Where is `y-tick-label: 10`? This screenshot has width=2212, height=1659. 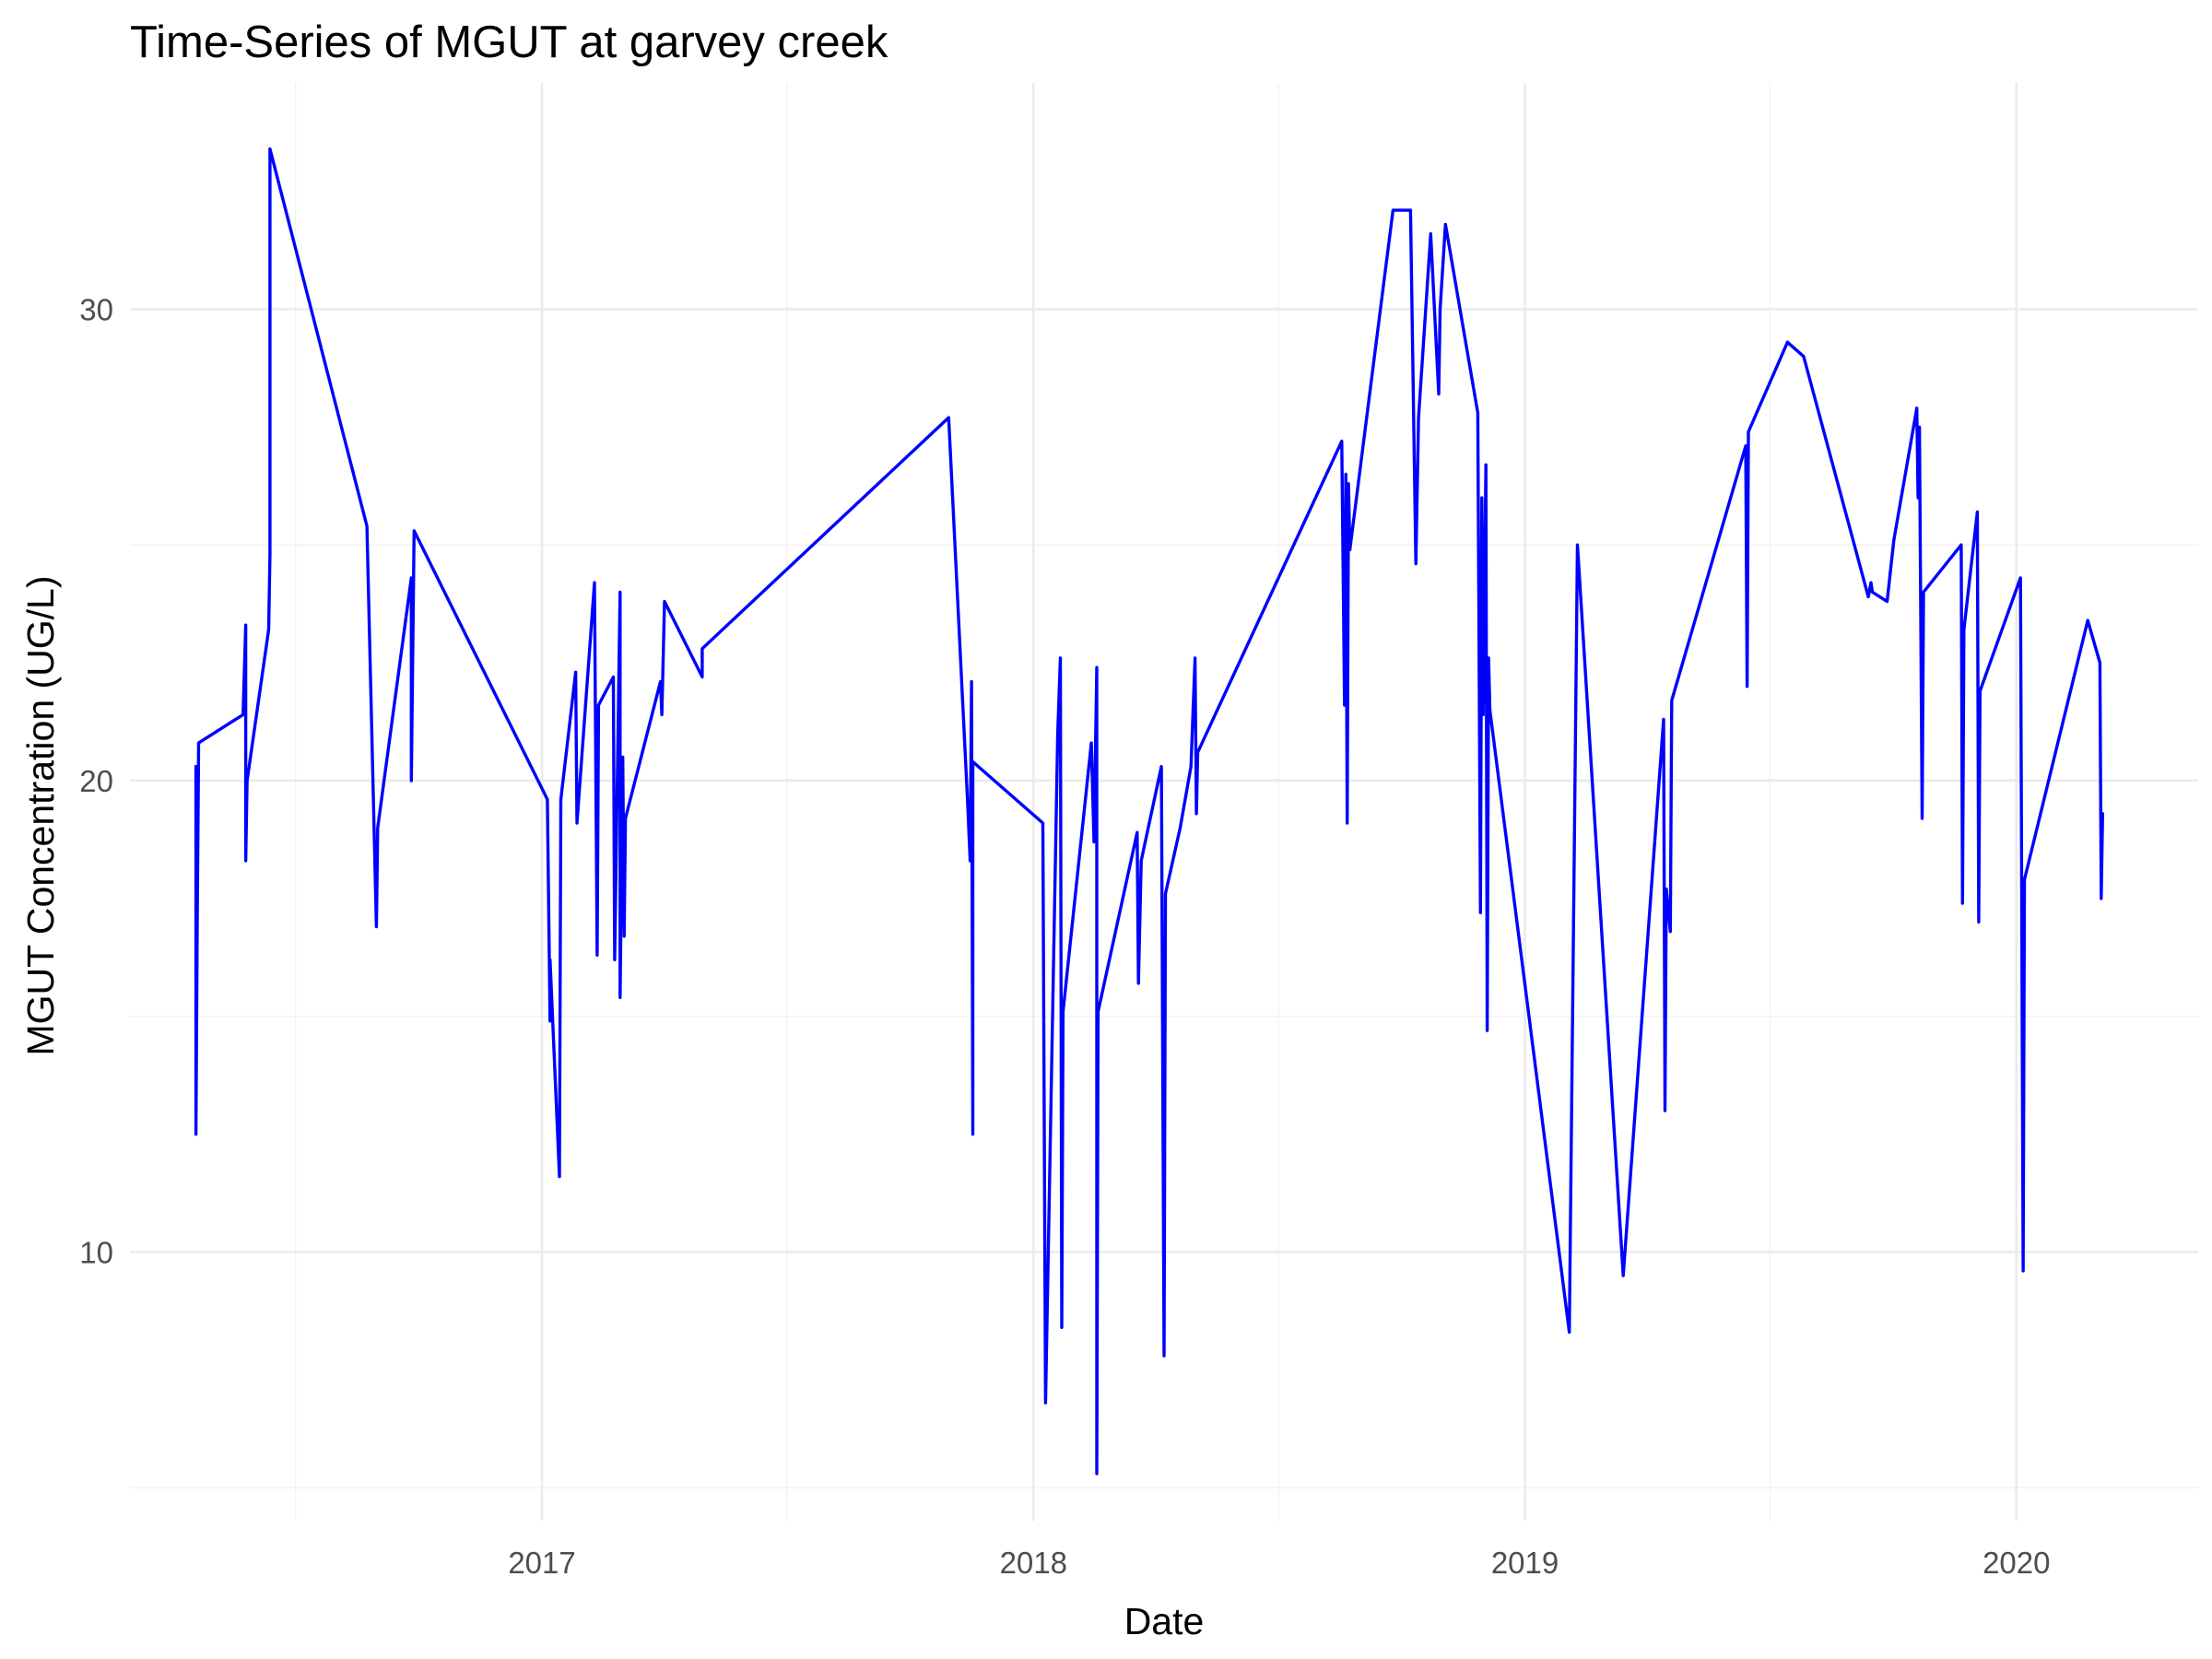
y-tick-label: 10 is located at coordinates (96, 1252).